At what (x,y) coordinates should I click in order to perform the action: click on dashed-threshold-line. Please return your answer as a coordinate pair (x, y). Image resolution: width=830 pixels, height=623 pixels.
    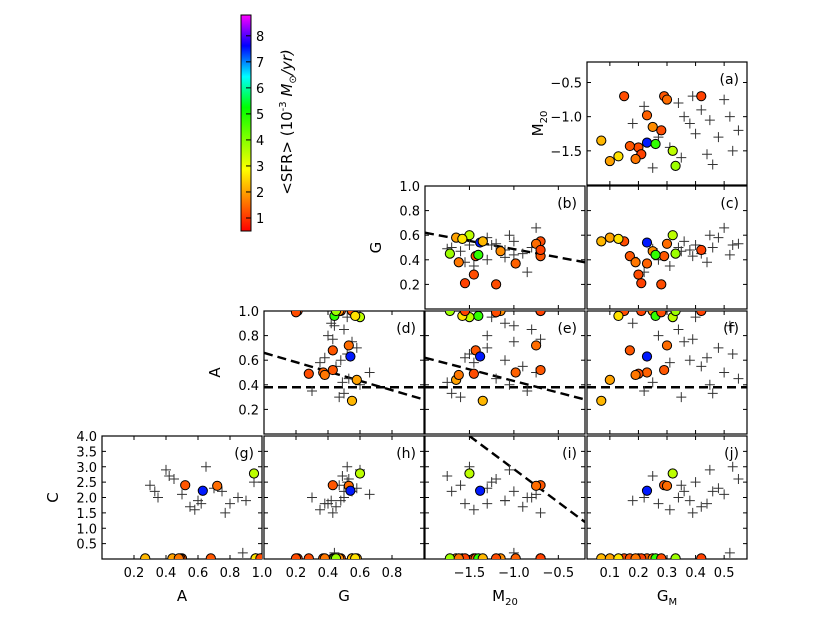
    Looking at the image, I should click on (526, 480).